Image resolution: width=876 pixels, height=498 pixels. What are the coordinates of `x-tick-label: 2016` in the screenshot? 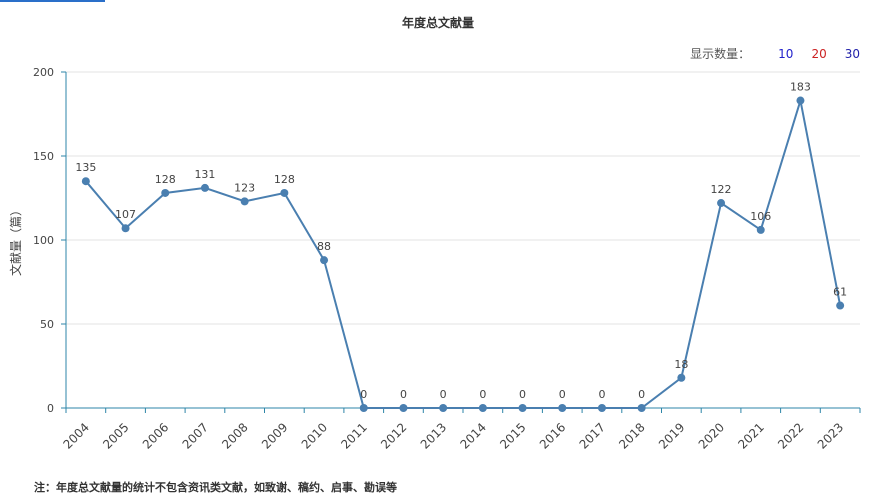 It's located at (552, 435).